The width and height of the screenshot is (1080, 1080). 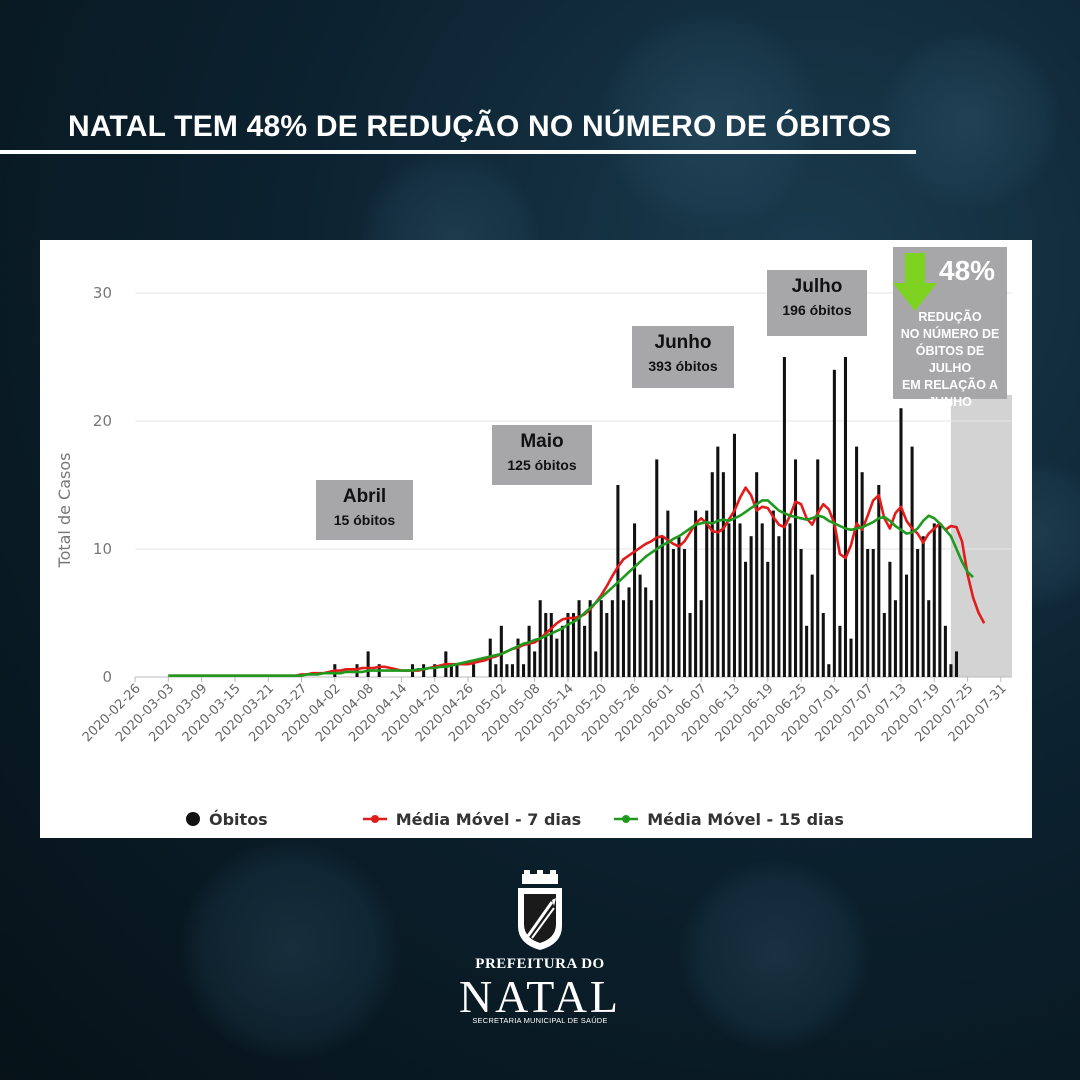 I want to click on logo-line-3: SECRETARIA MUNICIPAL DE SAÚDE, so click(x=540, y=1020).